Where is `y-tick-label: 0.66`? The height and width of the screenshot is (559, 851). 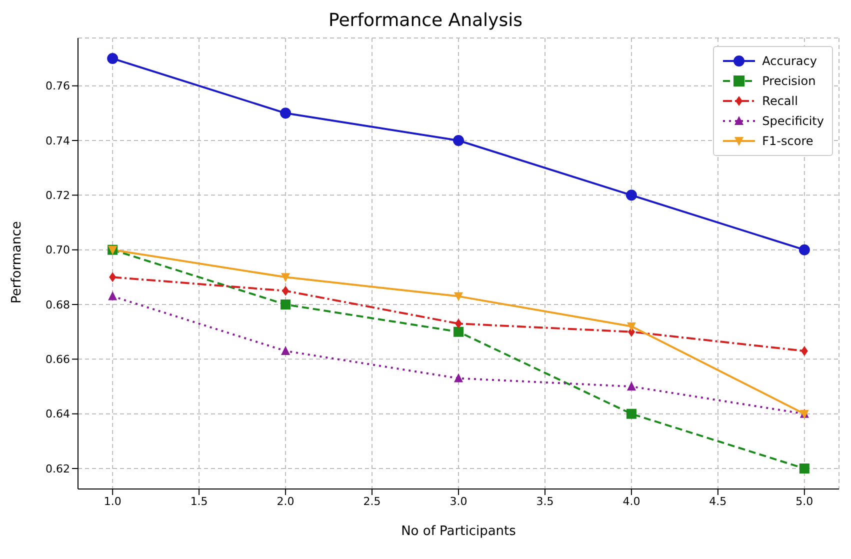 y-tick-label: 0.66 is located at coordinates (58, 359).